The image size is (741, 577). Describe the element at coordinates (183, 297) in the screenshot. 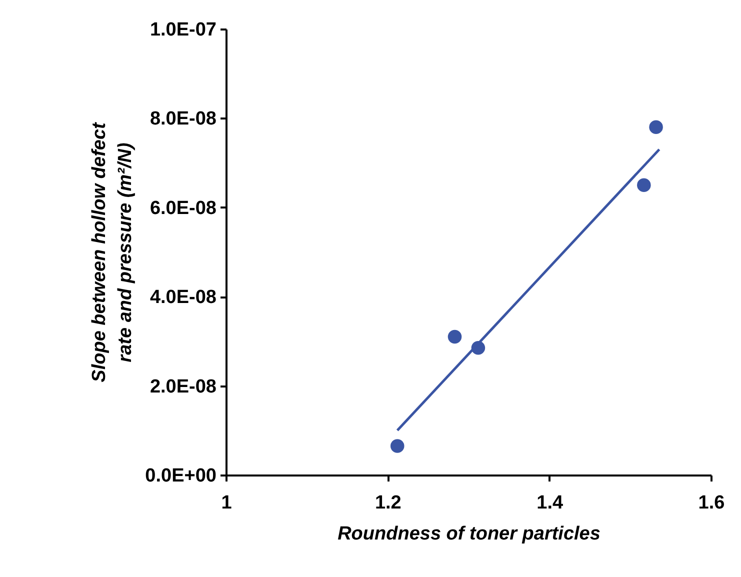

I see `y-tick-label: 4.0E-08` at that location.